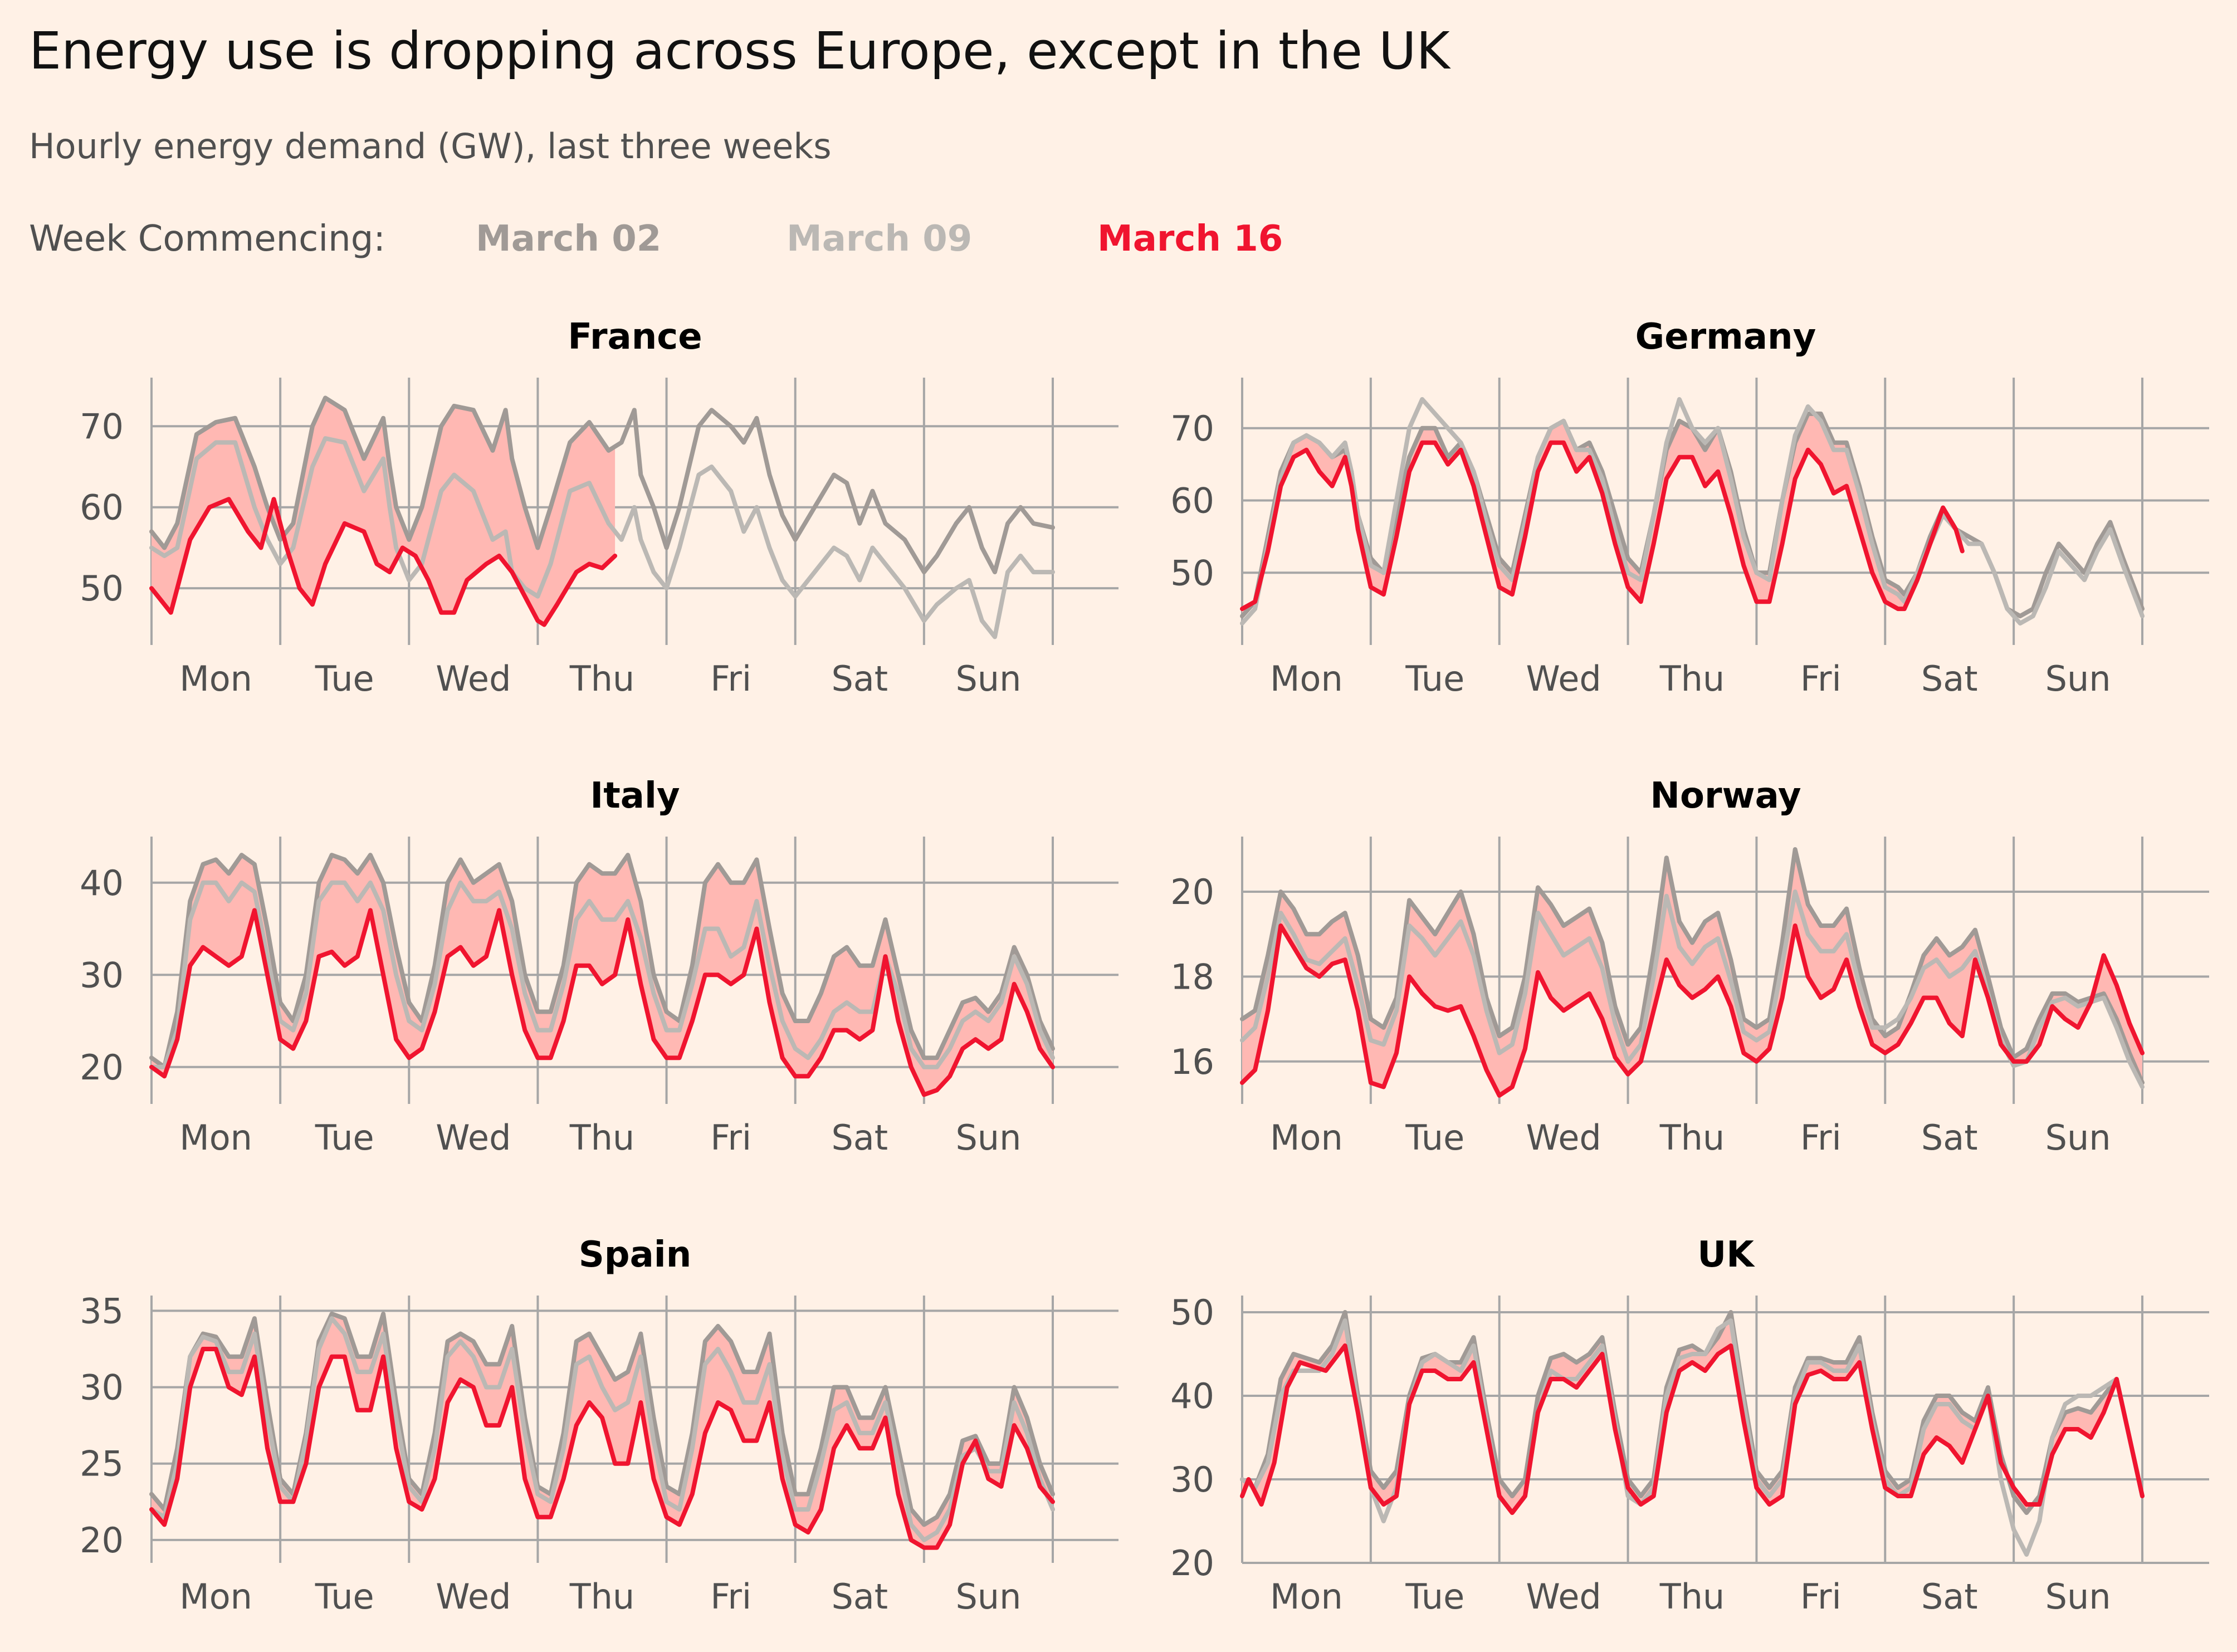 Image resolution: width=2237 pixels, height=1652 pixels. I want to click on x-tick-label-italy: Fri, so click(731, 1137).